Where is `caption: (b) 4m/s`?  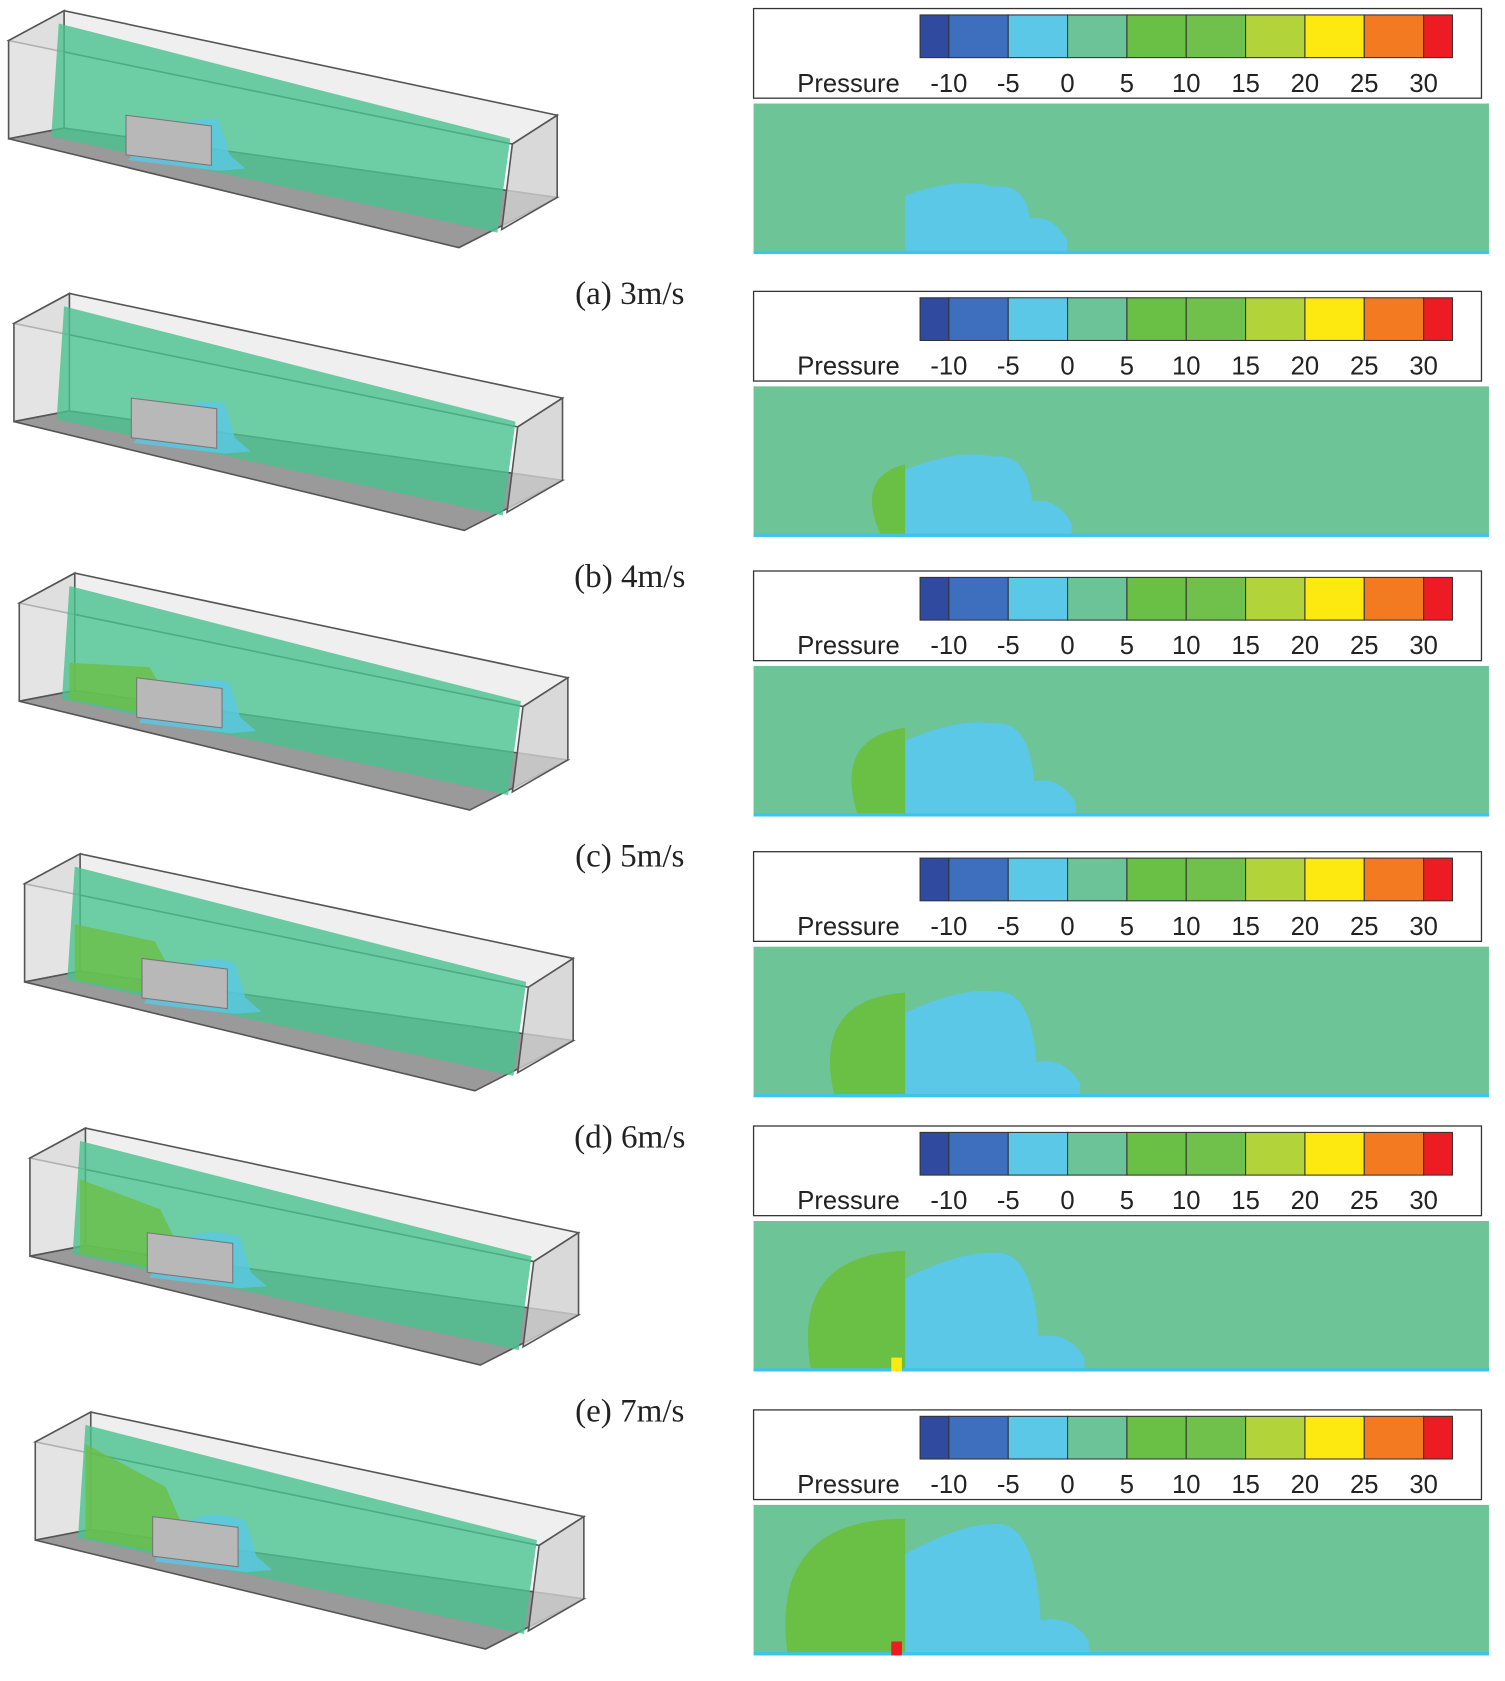 caption: (b) 4m/s is located at coordinates (629, 577).